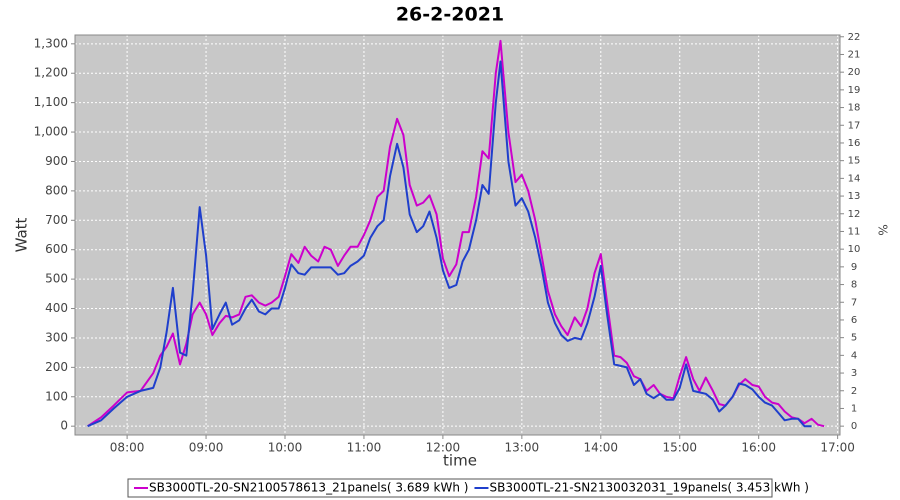  Describe the element at coordinates (51, 102) in the screenshot. I see `y-tick-label: 1,100` at that location.